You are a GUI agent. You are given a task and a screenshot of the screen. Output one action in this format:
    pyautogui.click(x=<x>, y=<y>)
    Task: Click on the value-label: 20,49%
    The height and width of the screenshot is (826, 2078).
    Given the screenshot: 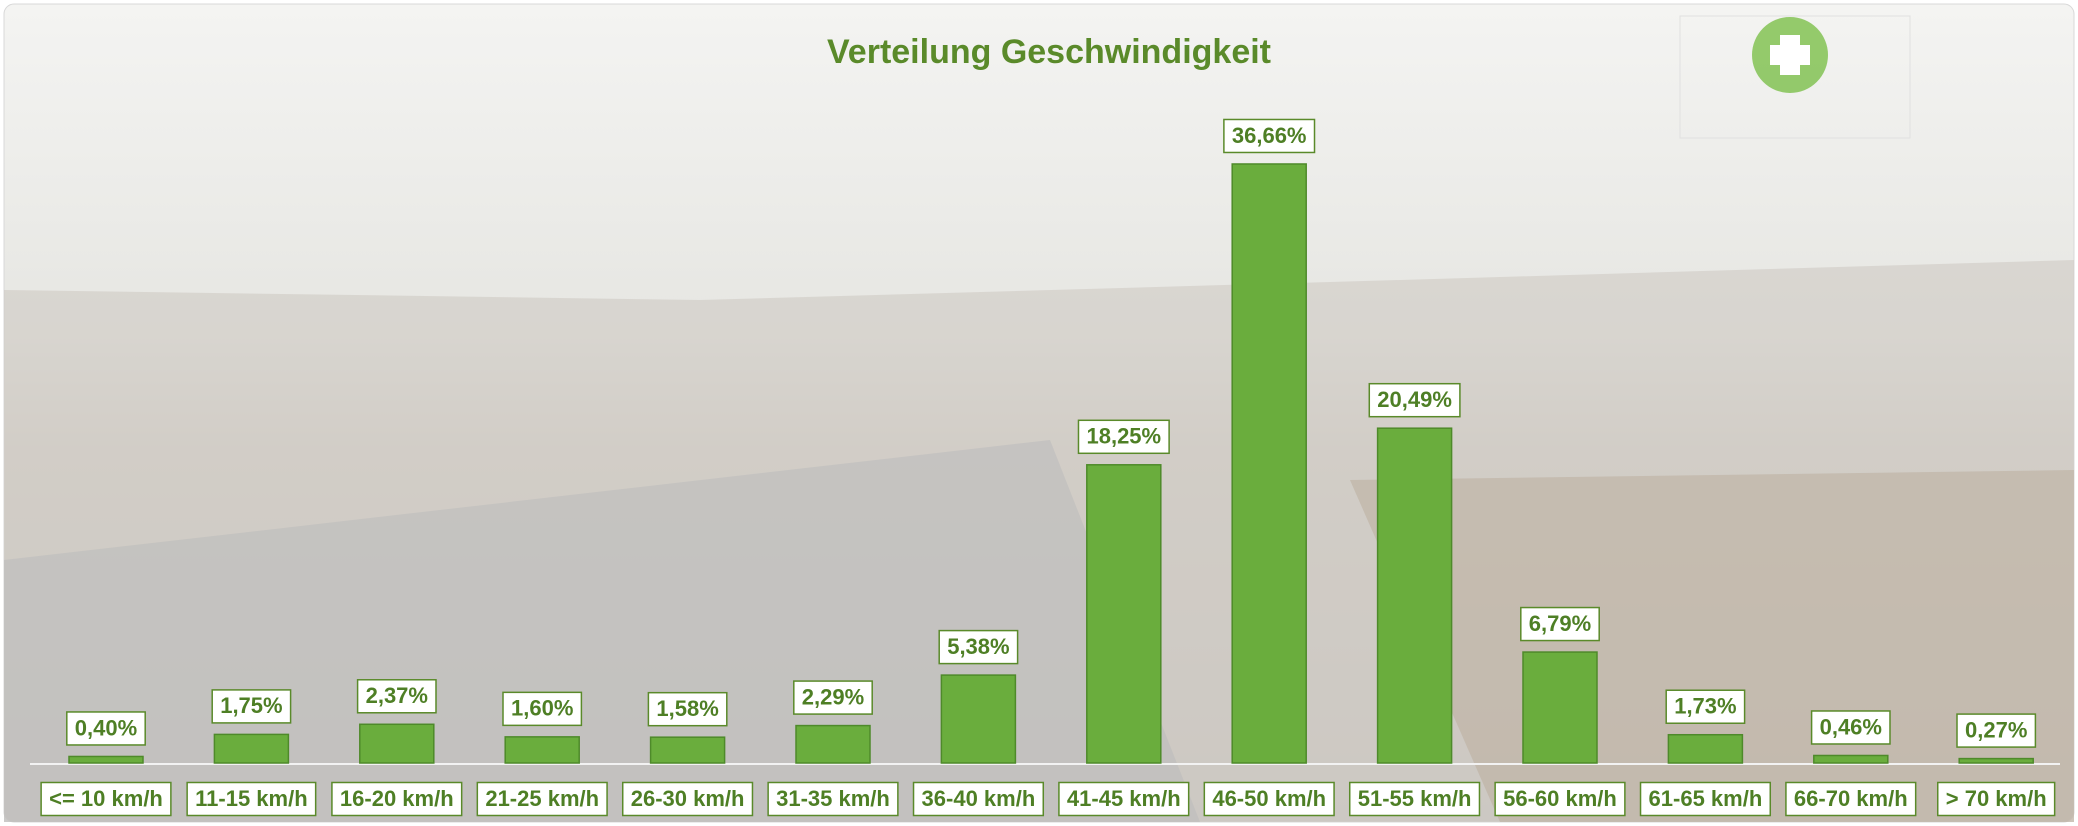 What is the action you would take?
    pyautogui.click(x=1414, y=399)
    